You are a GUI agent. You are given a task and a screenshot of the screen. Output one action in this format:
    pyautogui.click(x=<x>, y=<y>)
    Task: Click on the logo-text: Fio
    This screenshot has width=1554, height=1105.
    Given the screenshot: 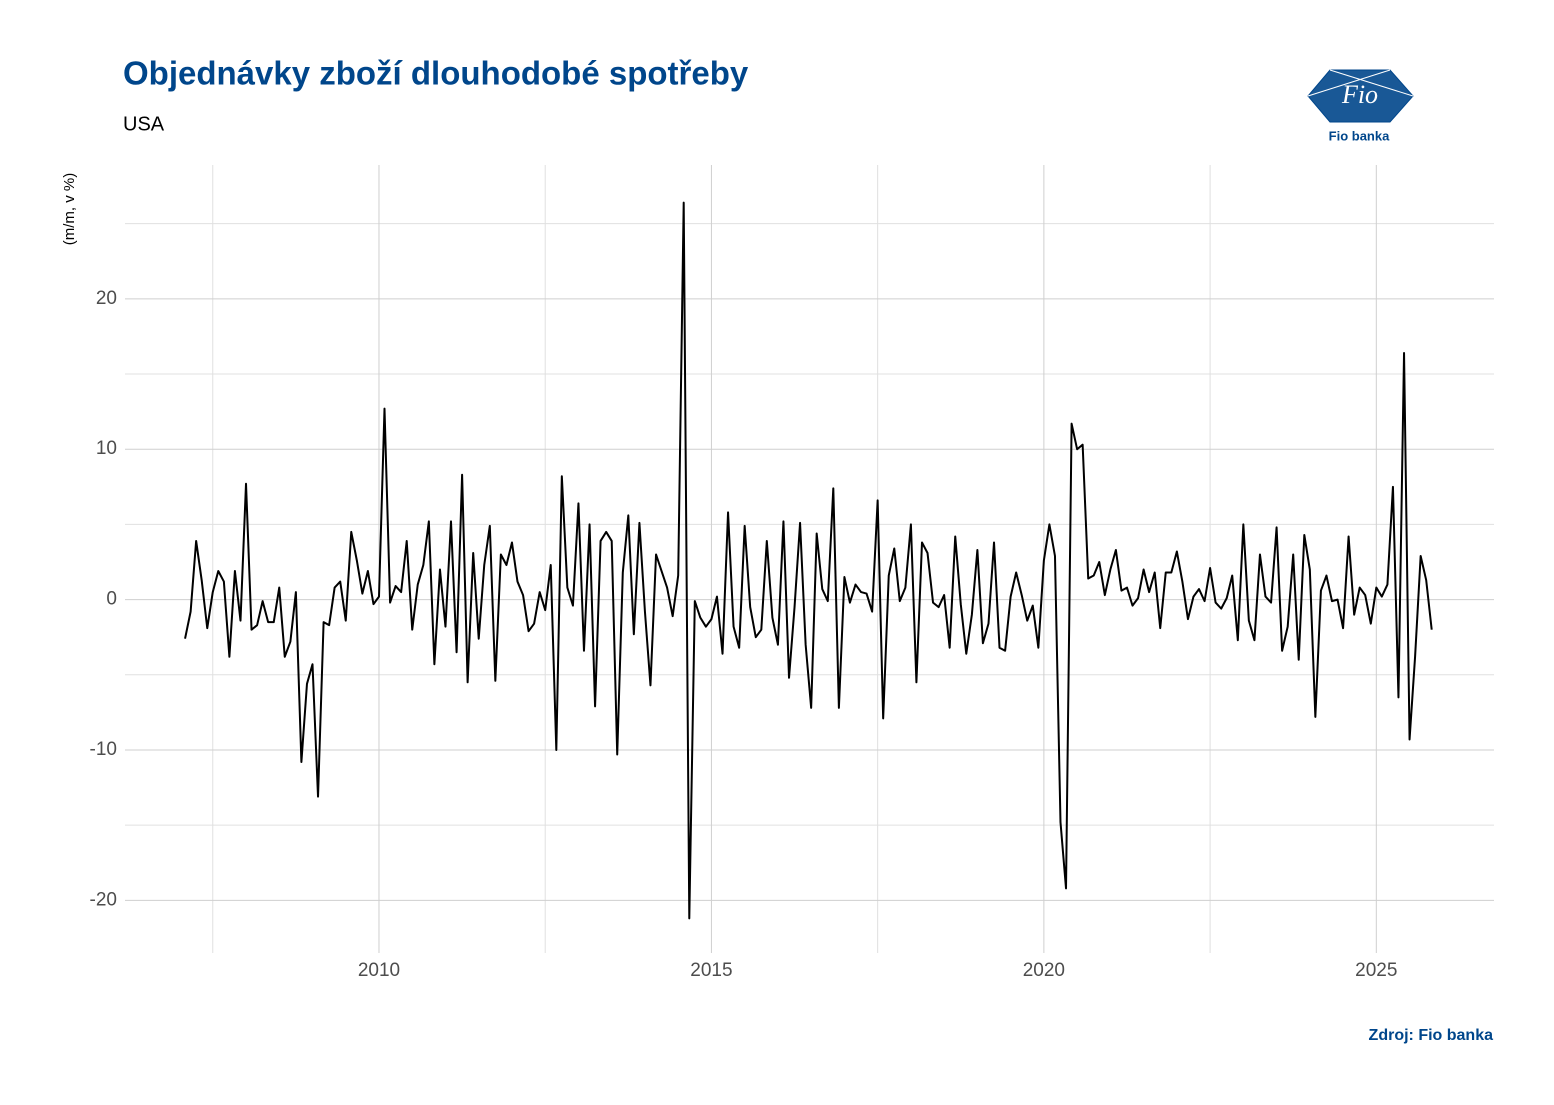 What is the action you would take?
    pyautogui.click(x=1359, y=94)
    